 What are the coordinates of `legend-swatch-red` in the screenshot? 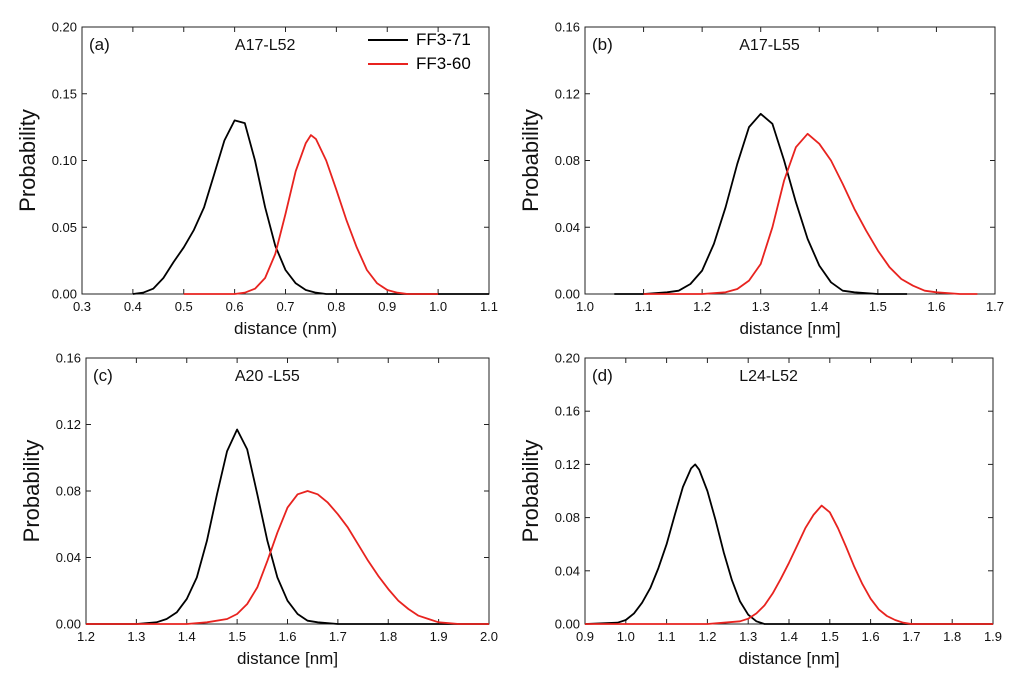 It's located at (388, 64).